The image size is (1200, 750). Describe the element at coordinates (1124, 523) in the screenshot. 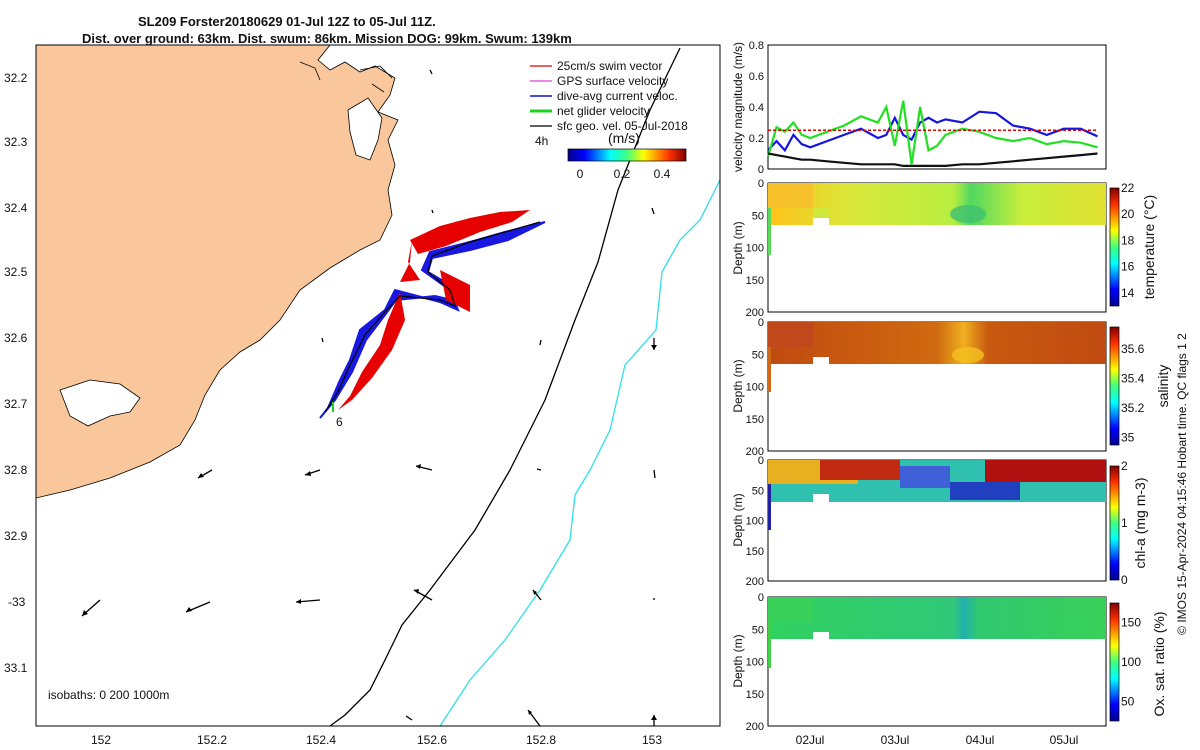

I see `colorbar-tick: 1` at that location.